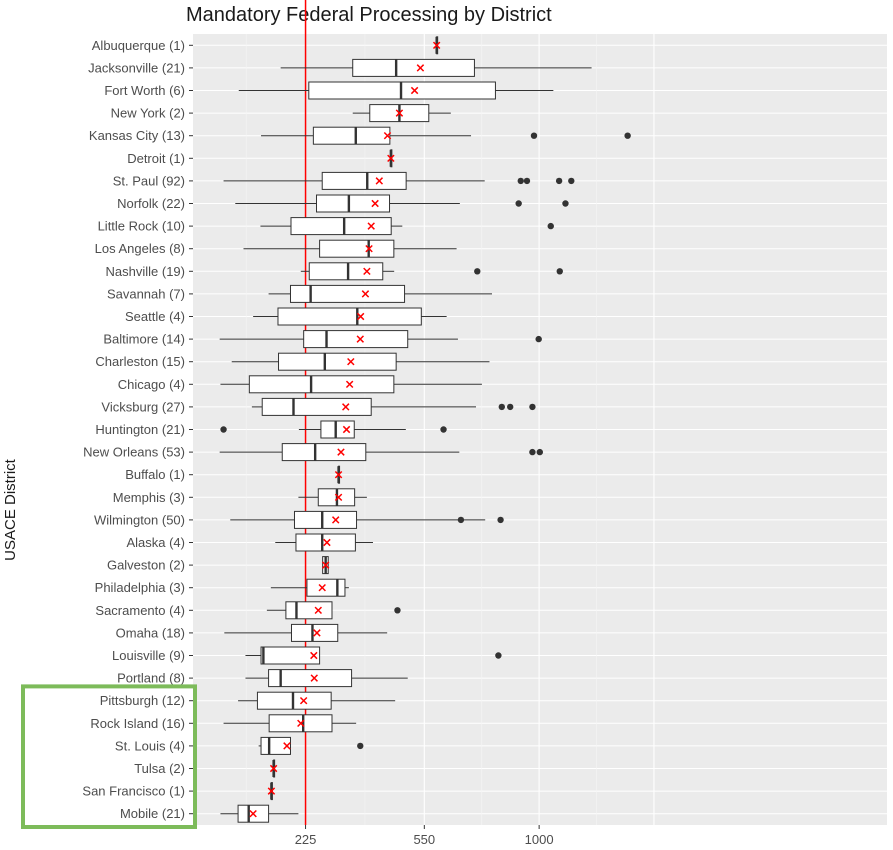  Describe the element at coordinates (137, 723) in the screenshot. I see `y-tick-label: Rock Island (16)` at that location.